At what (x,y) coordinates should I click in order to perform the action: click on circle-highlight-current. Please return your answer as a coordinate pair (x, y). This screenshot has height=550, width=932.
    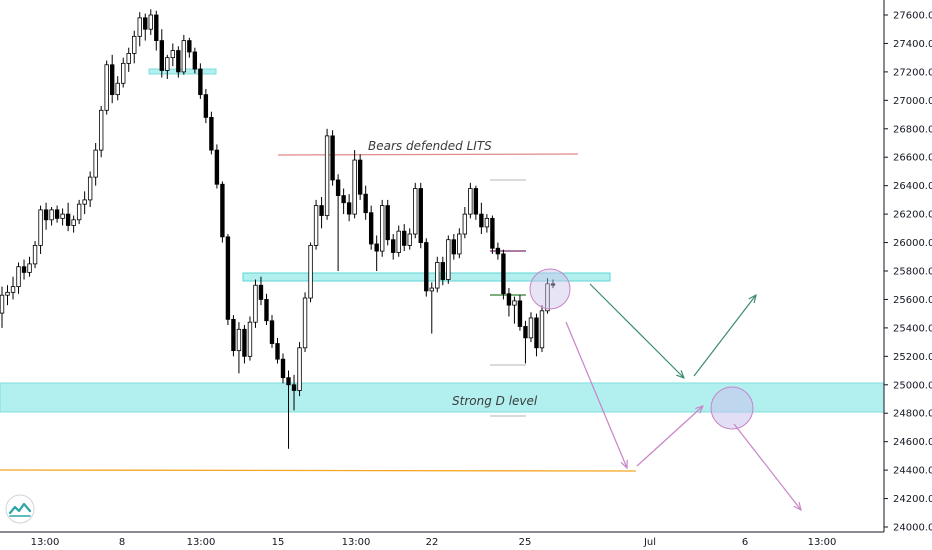
    Looking at the image, I should click on (550, 289).